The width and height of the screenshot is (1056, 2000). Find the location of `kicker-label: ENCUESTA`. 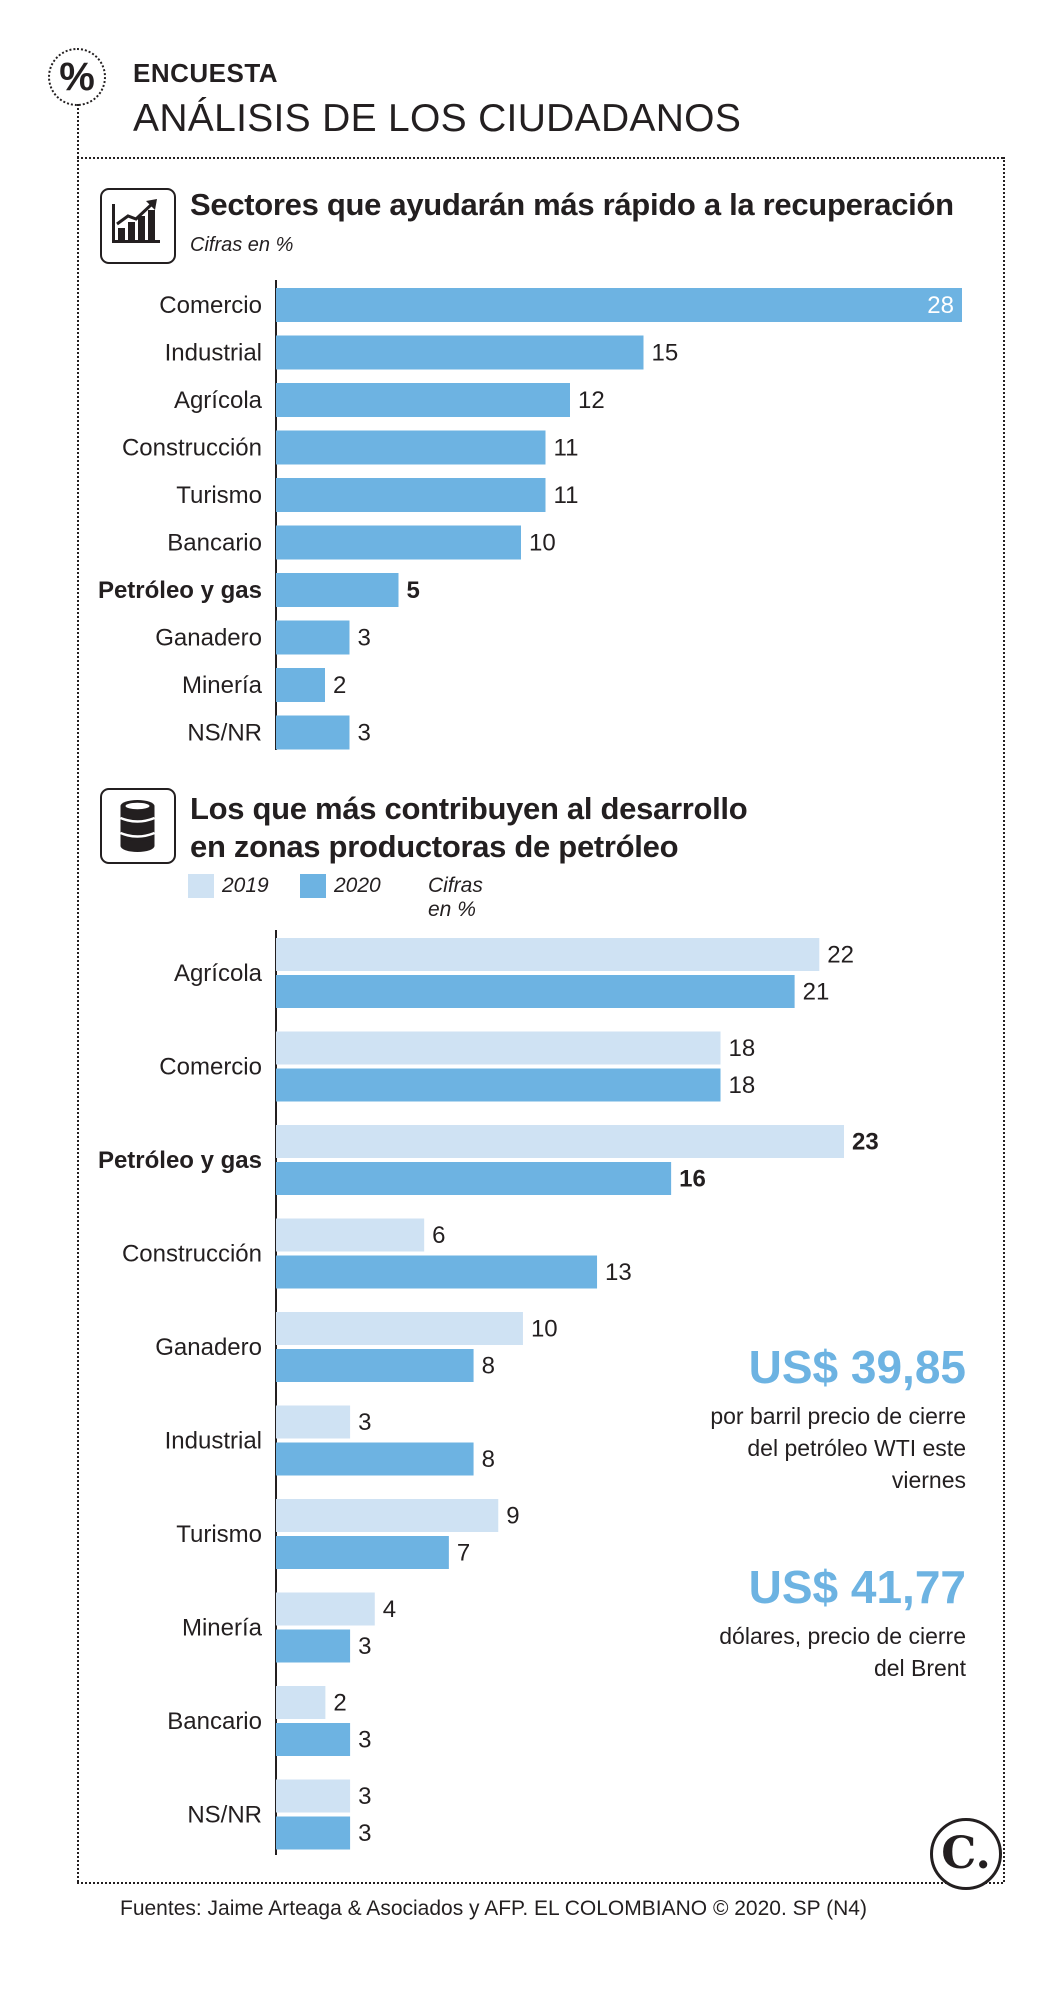

kicker-label: ENCUESTA is located at coordinates (206, 73).